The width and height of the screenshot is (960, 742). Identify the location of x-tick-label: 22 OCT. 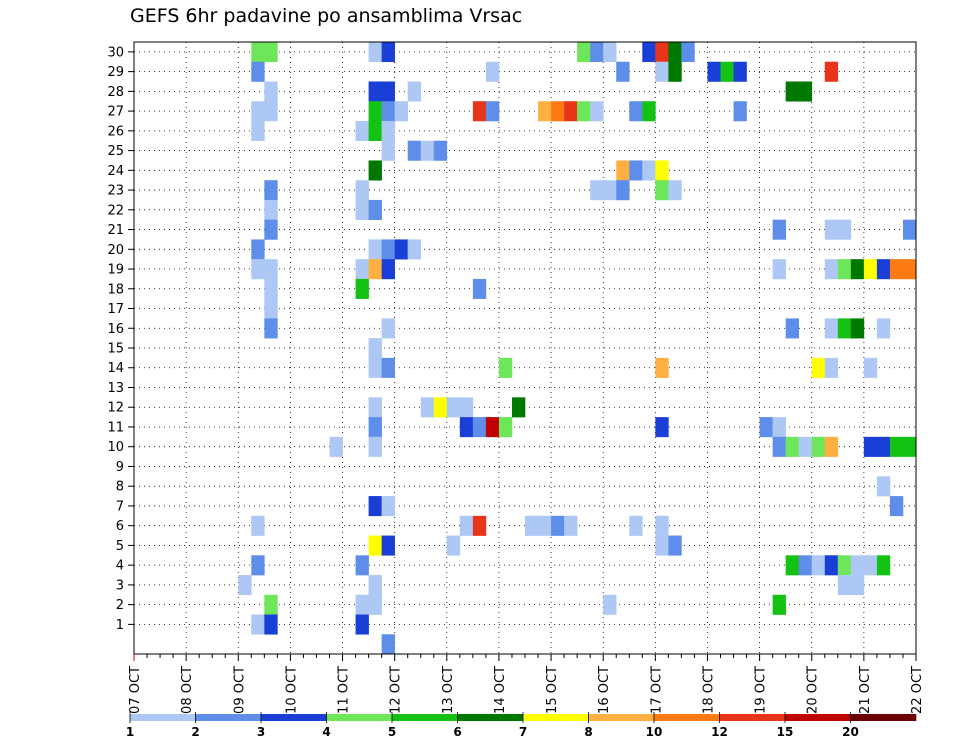
(917, 690).